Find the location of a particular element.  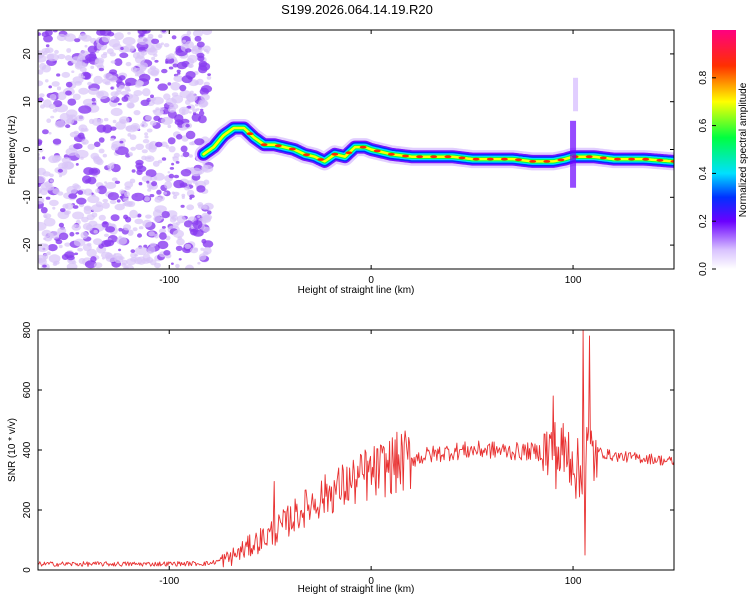

ridge-yellow is located at coordinates (438, 144).